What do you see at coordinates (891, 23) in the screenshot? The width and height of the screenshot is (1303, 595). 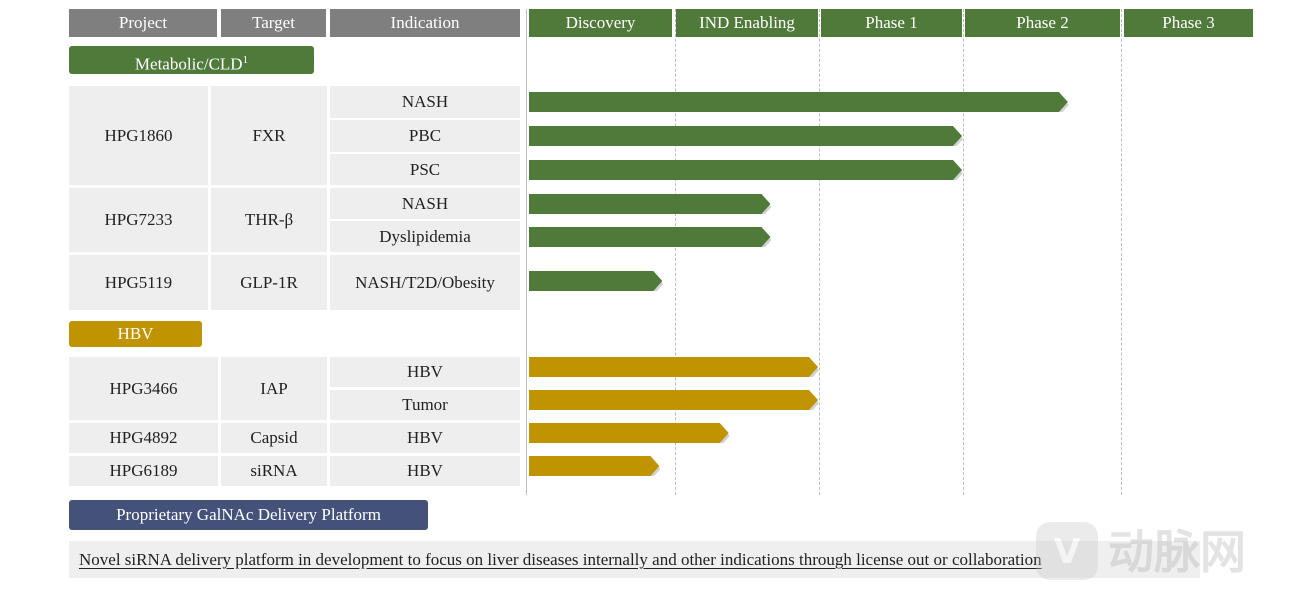 I see `header-stage-phase-1: Phase 1` at bounding box center [891, 23].